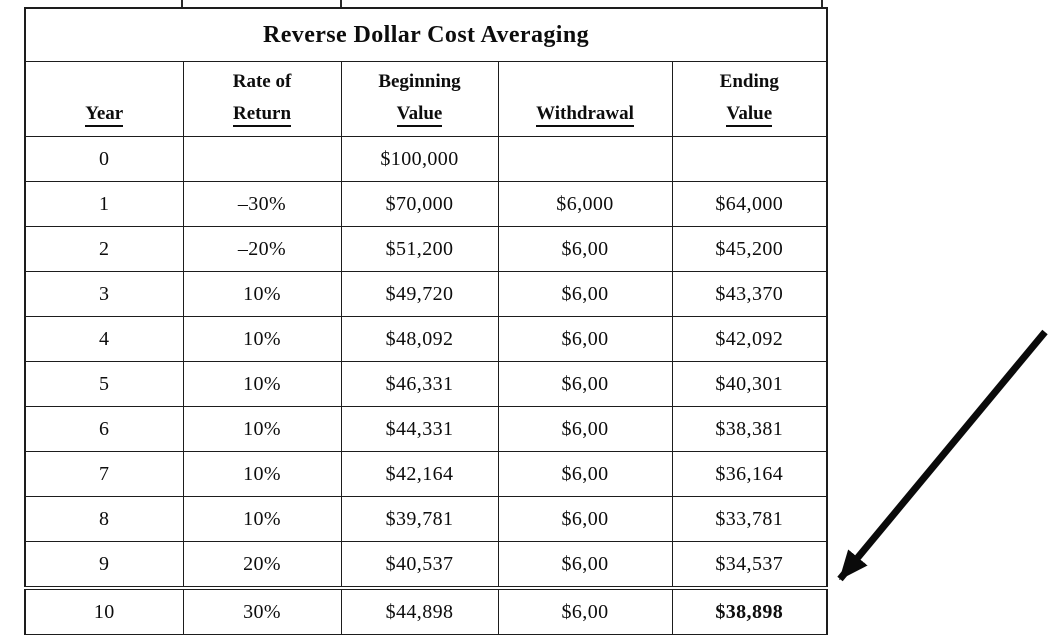  I want to click on header-line2: Return, so click(262, 115).